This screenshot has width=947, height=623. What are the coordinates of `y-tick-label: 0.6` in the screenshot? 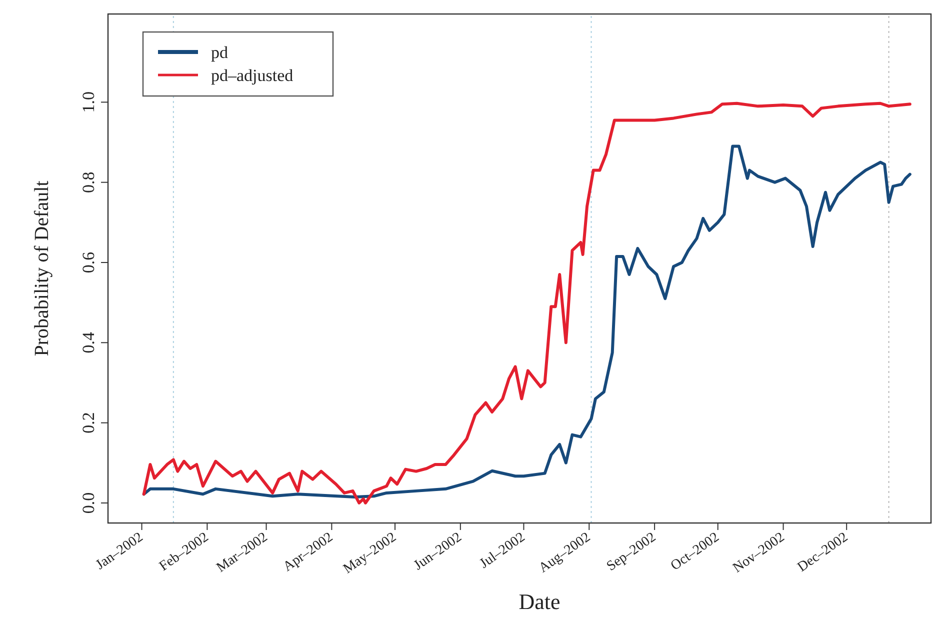 It's located at (88, 263).